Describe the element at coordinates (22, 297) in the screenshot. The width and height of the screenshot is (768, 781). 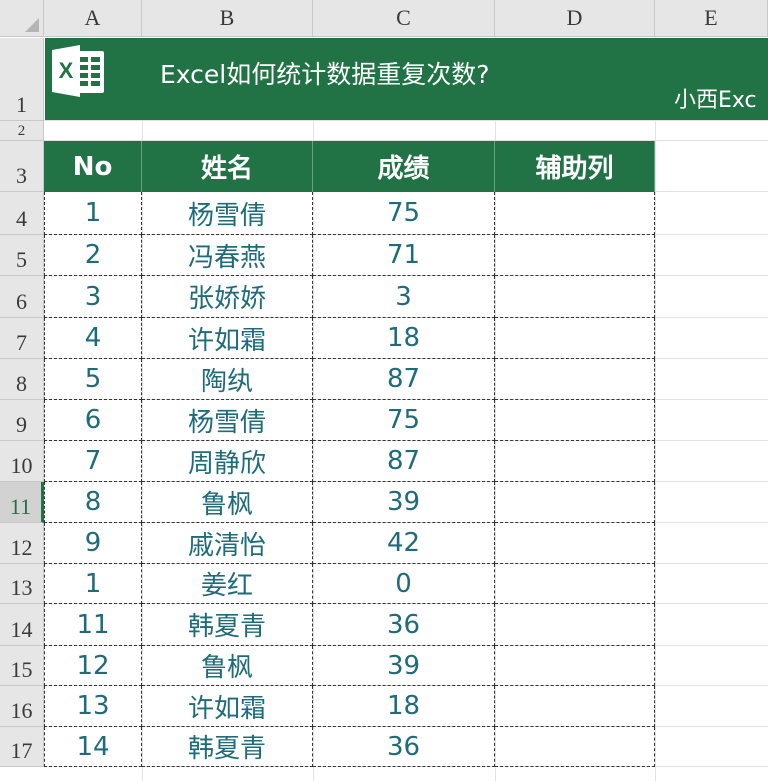
I see `row-header-6: 6` at that location.